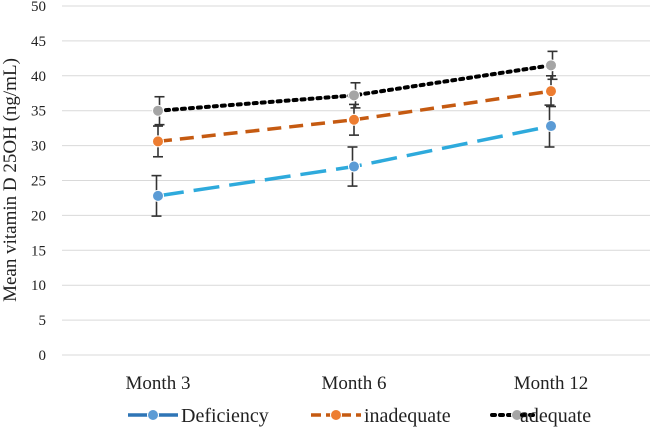 The image size is (650, 433). What do you see at coordinates (407, 416) in the screenshot?
I see `legend-label-inadequate: inadequate` at bounding box center [407, 416].